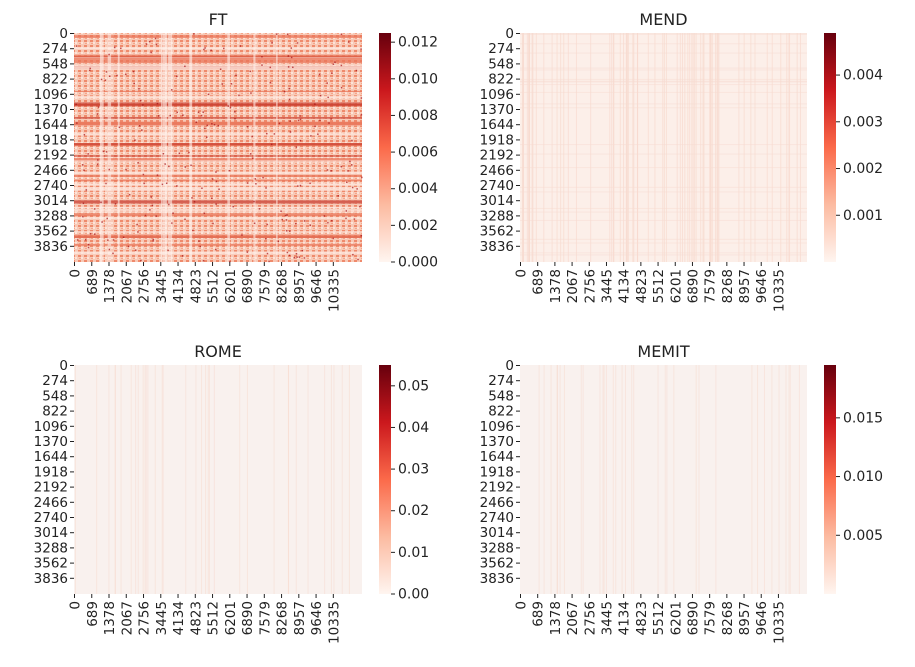  I want to click on x-tick-label: 3445, so click(607, 618).